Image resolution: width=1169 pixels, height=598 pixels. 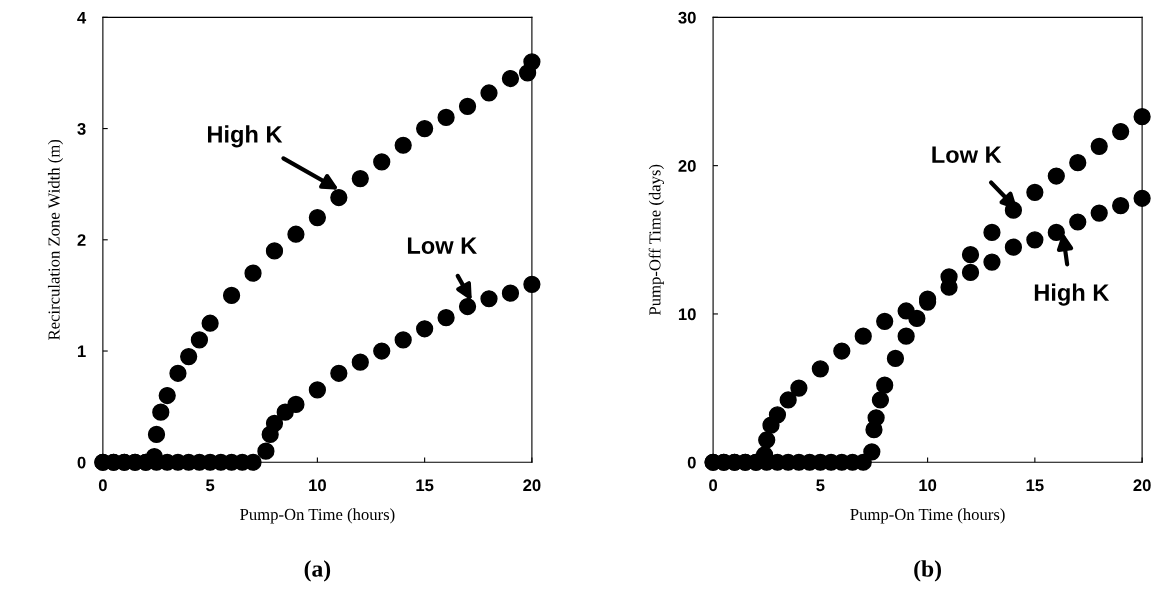 What do you see at coordinates (687, 17) in the screenshot?
I see `y-tick-label: 30` at bounding box center [687, 17].